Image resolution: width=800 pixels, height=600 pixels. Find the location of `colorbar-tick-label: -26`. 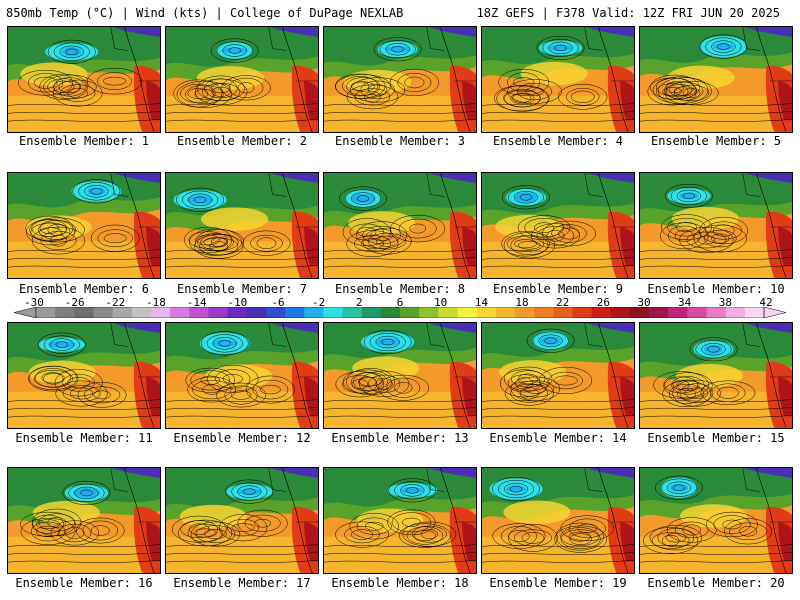

colorbar-tick-label: -26 is located at coordinates (74, 302).